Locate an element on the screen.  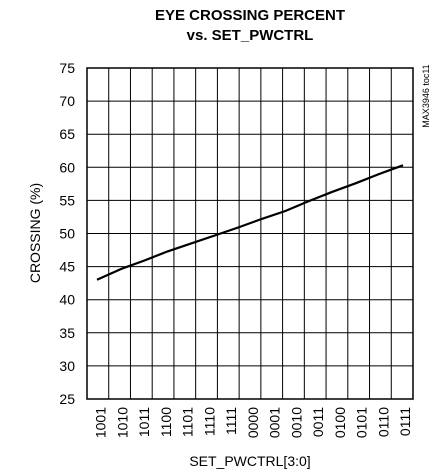
y-tick-label: 70 is located at coordinates (67, 101).